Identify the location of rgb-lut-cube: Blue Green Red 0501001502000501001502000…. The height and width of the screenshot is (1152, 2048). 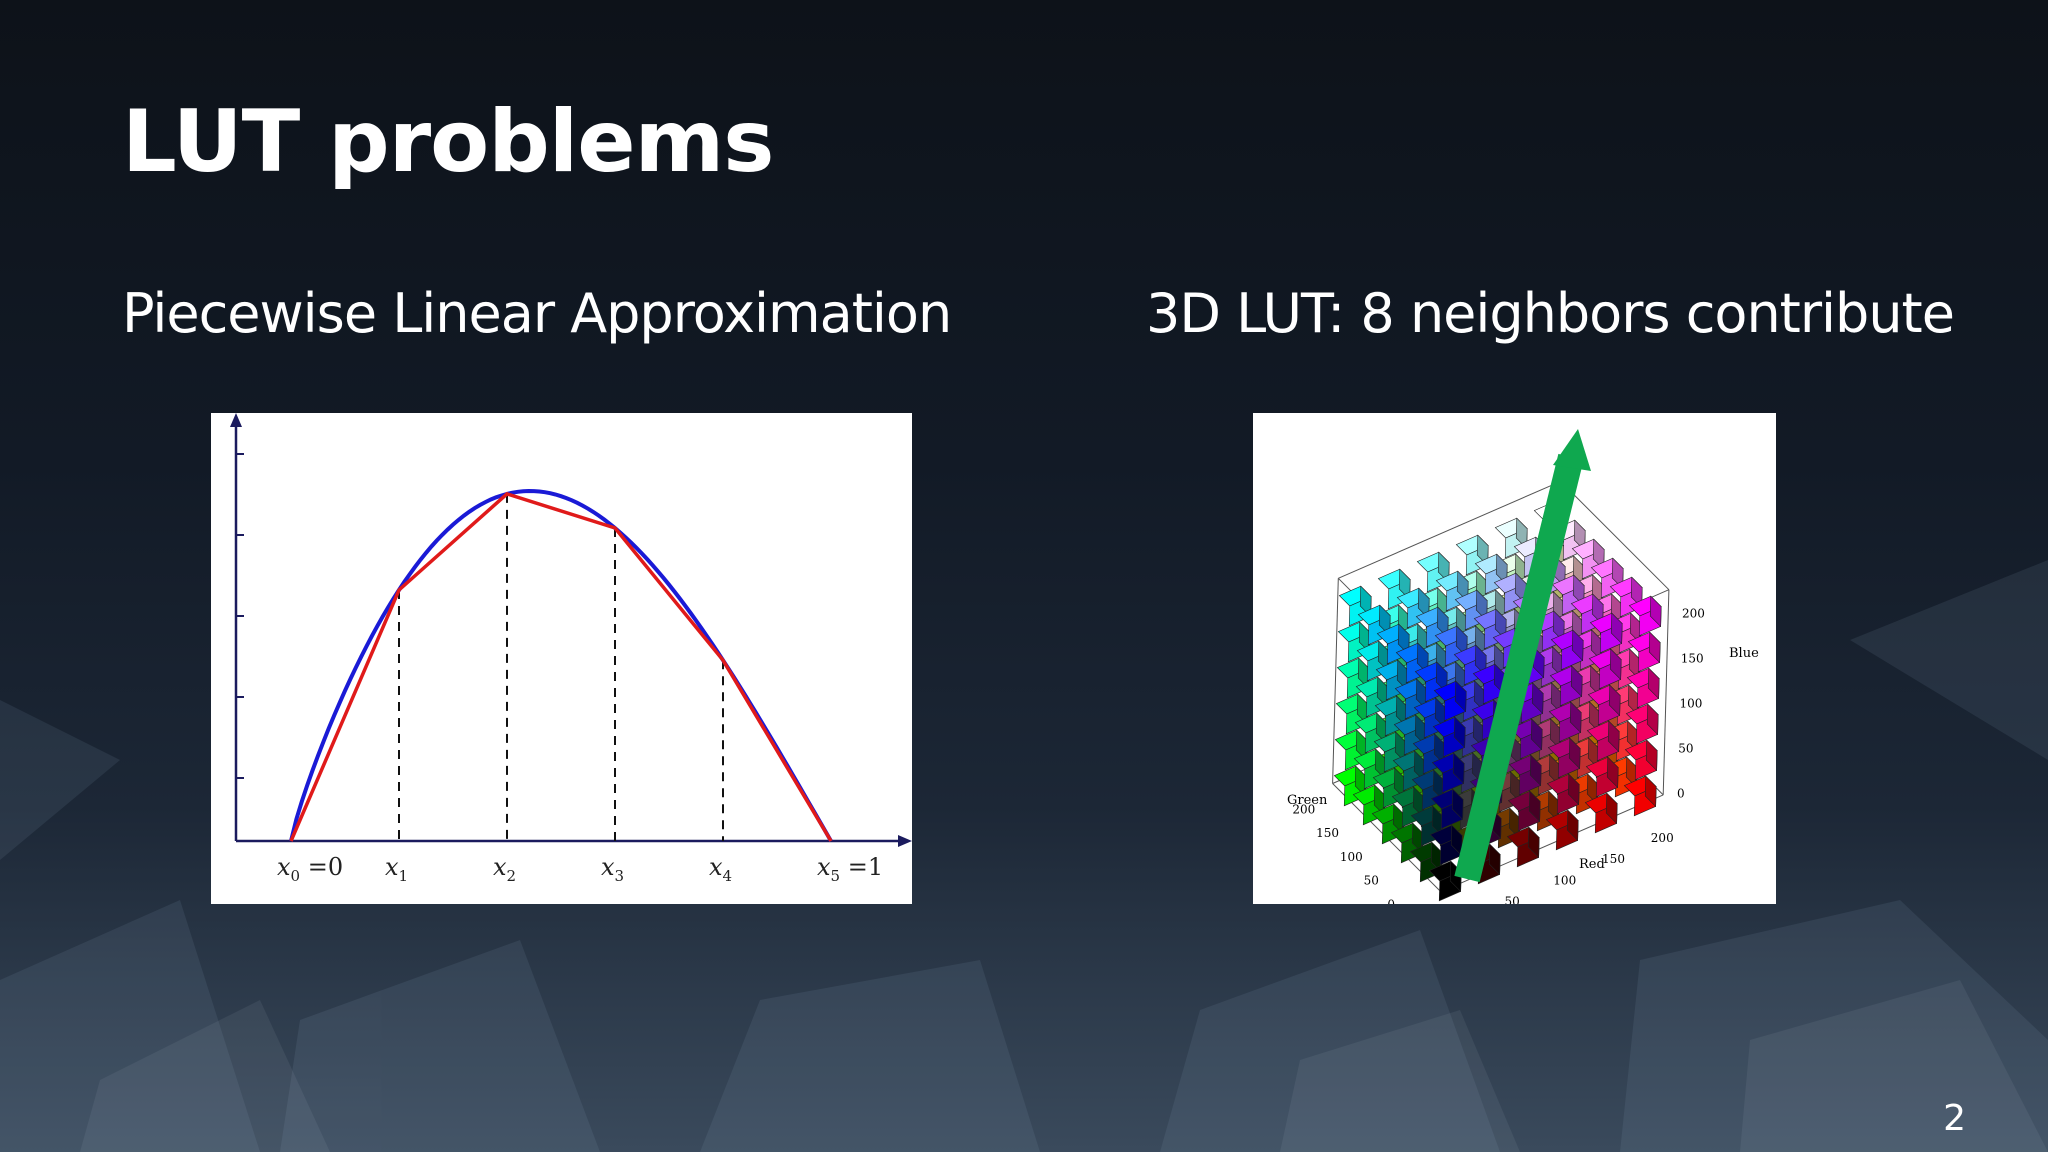
(1523, 679).